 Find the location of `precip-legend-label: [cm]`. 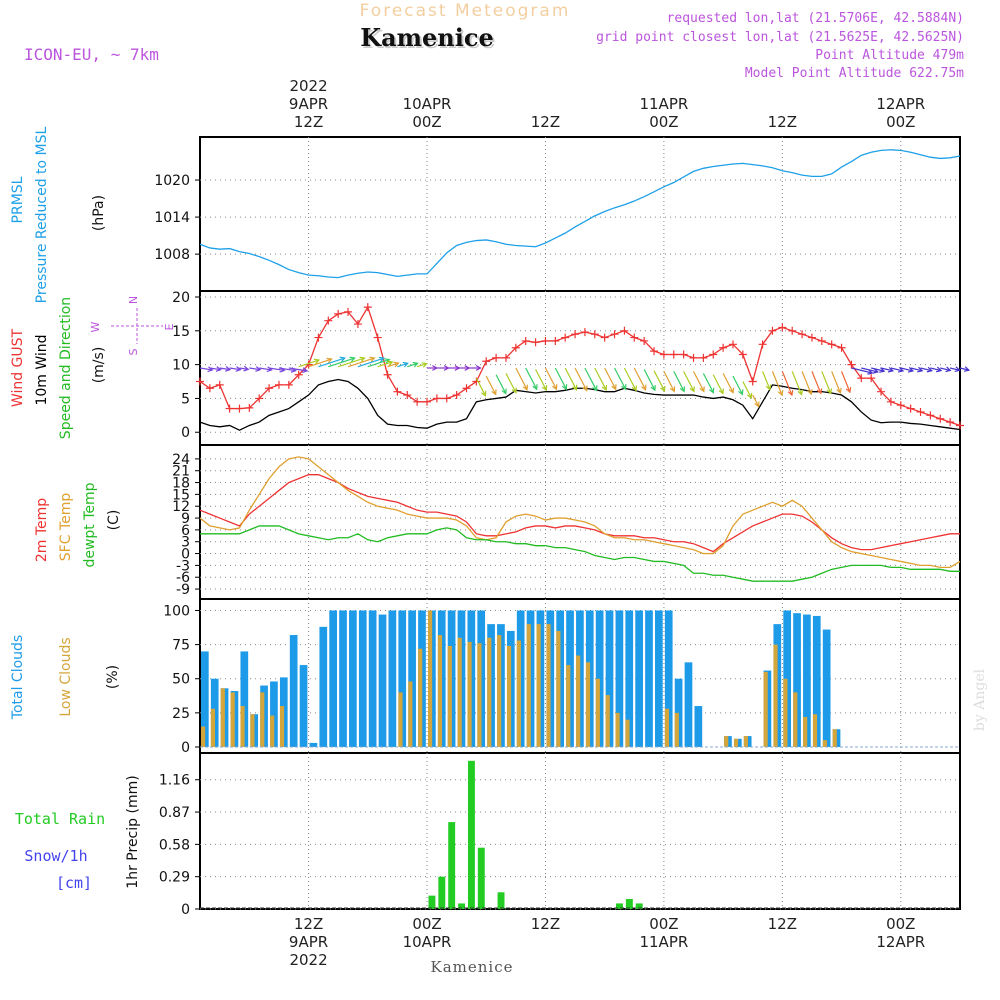

precip-legend-label: [cm] is located at coordinates (74, 883).